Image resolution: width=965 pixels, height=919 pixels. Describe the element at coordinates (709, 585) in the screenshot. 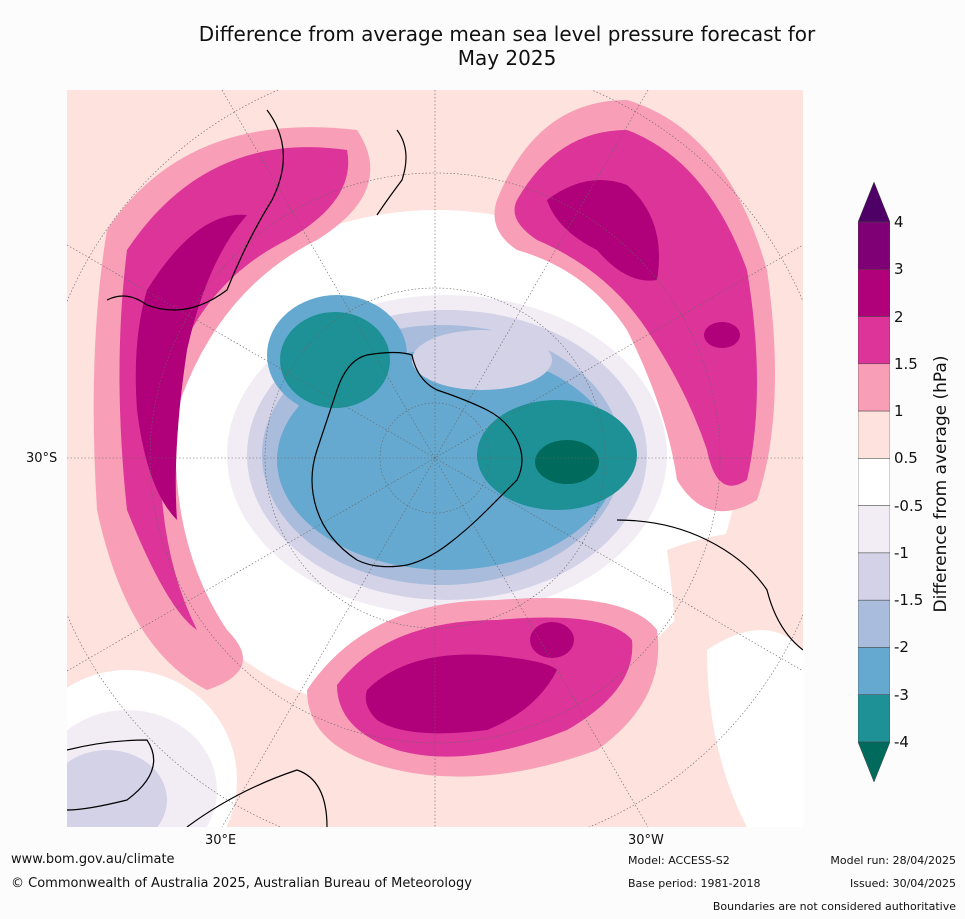

I see `south-america-coast` at that location.